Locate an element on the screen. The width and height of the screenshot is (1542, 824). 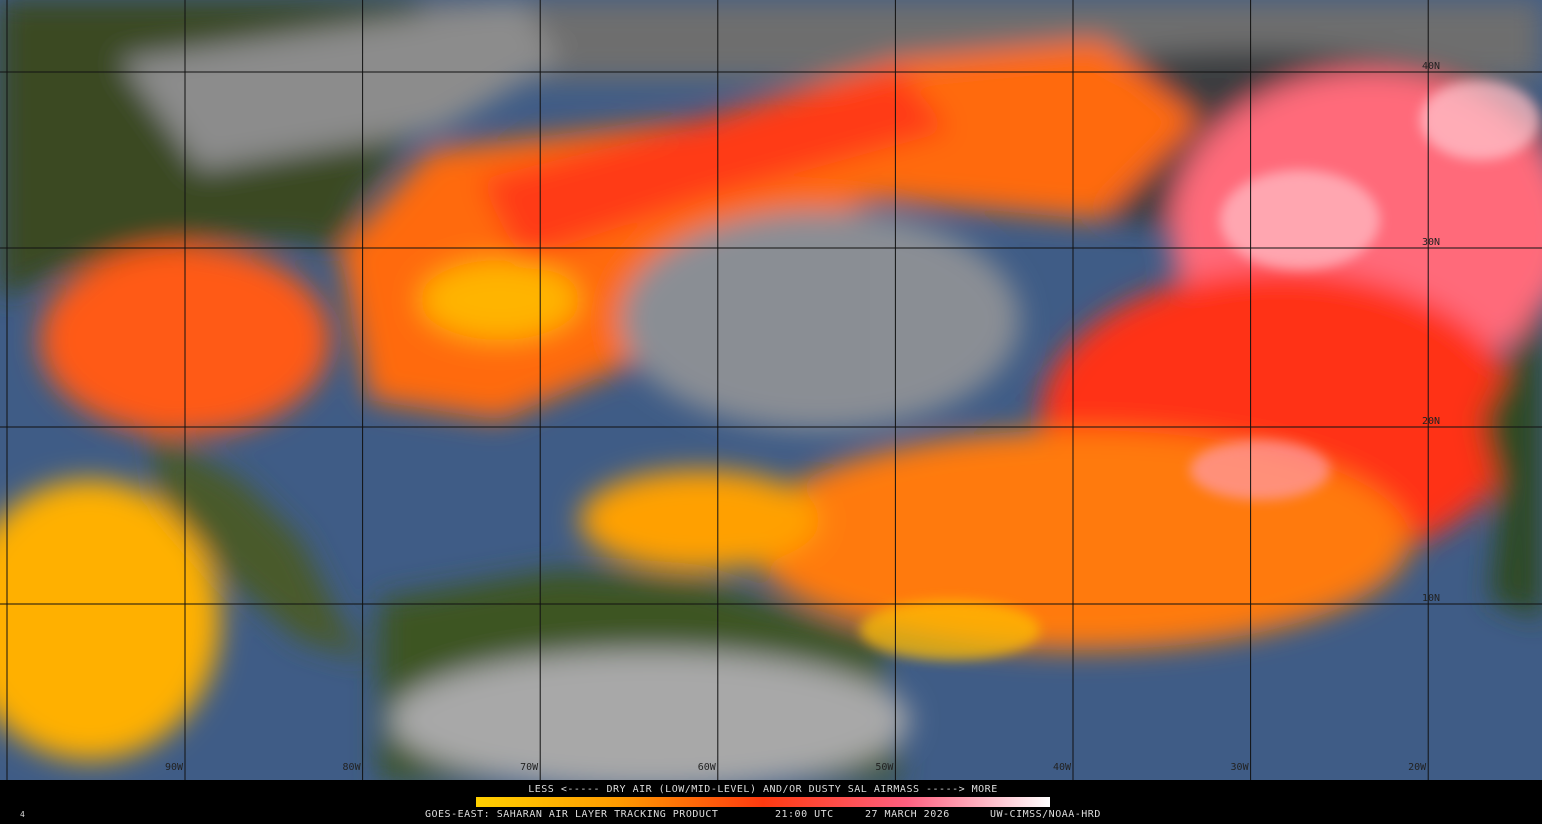
lon-label: 80W is located at coordinates (352, 767).